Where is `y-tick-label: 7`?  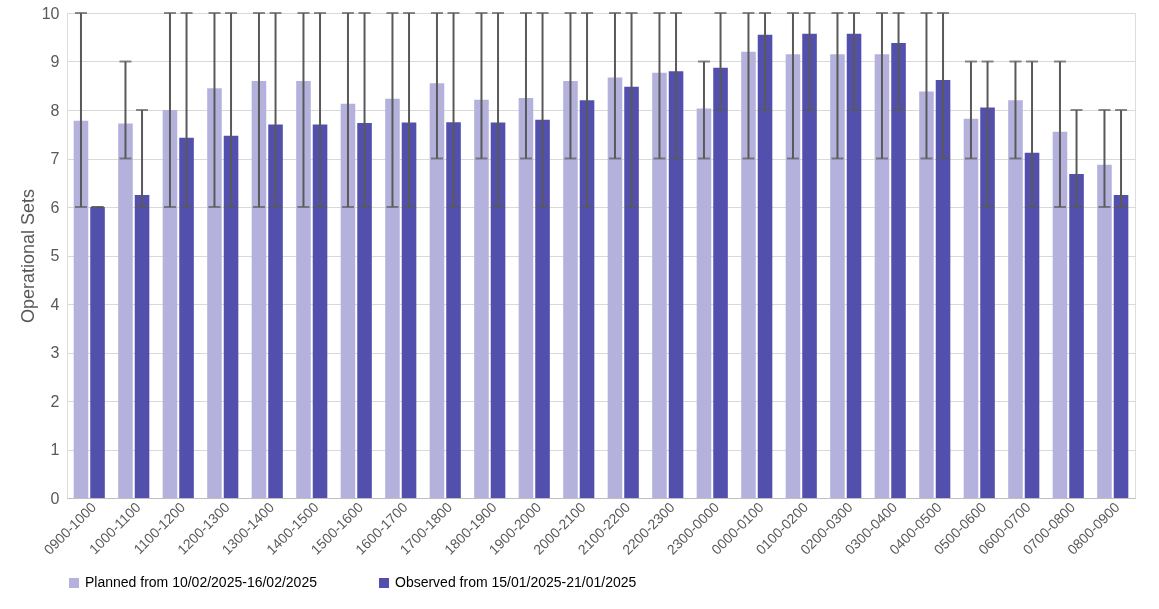 y-tick-label: 7 is located at coordinates (55, 158).